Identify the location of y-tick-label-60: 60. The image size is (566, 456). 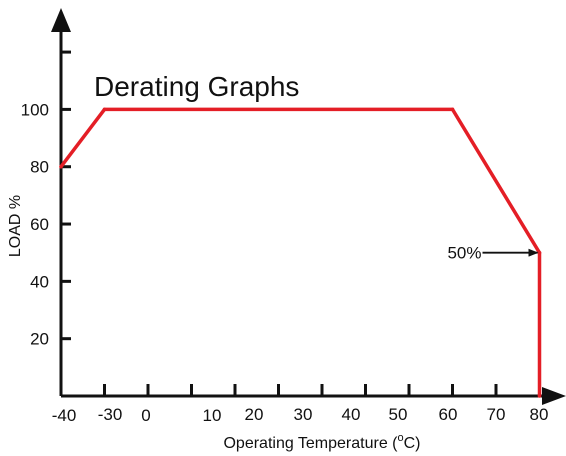
(39, 224).